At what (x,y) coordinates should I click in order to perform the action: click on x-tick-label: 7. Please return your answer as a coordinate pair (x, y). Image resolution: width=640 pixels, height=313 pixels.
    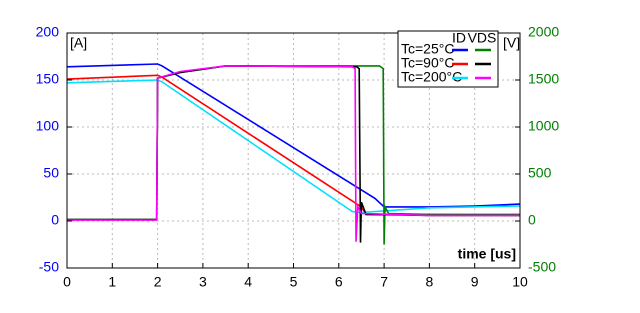
    Looking at the image, I should click on (384, 282).